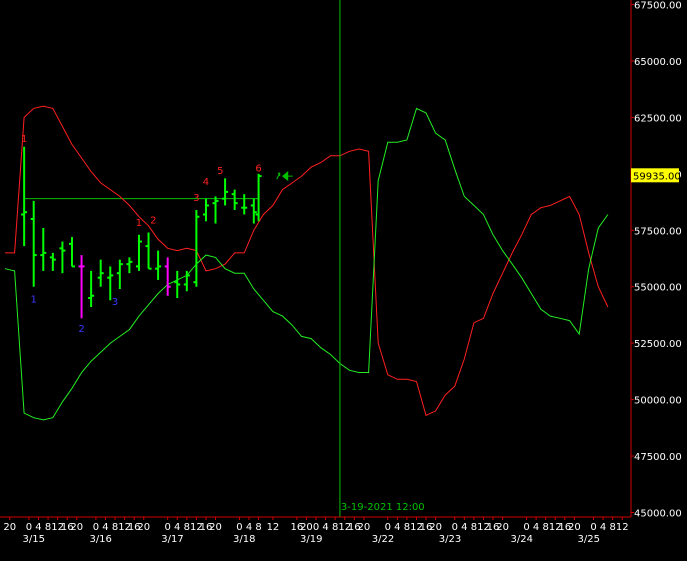 The width and height of the screenshot is (687, 561). What do you see at coordinates (278, 176) in the screenshot?
I see `arrow-up-right-icon` at bounding box center [278, 176].